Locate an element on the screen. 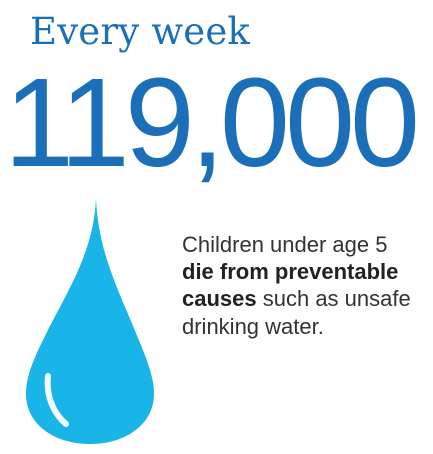  headline: Every week is located at coordinates (140, 32).